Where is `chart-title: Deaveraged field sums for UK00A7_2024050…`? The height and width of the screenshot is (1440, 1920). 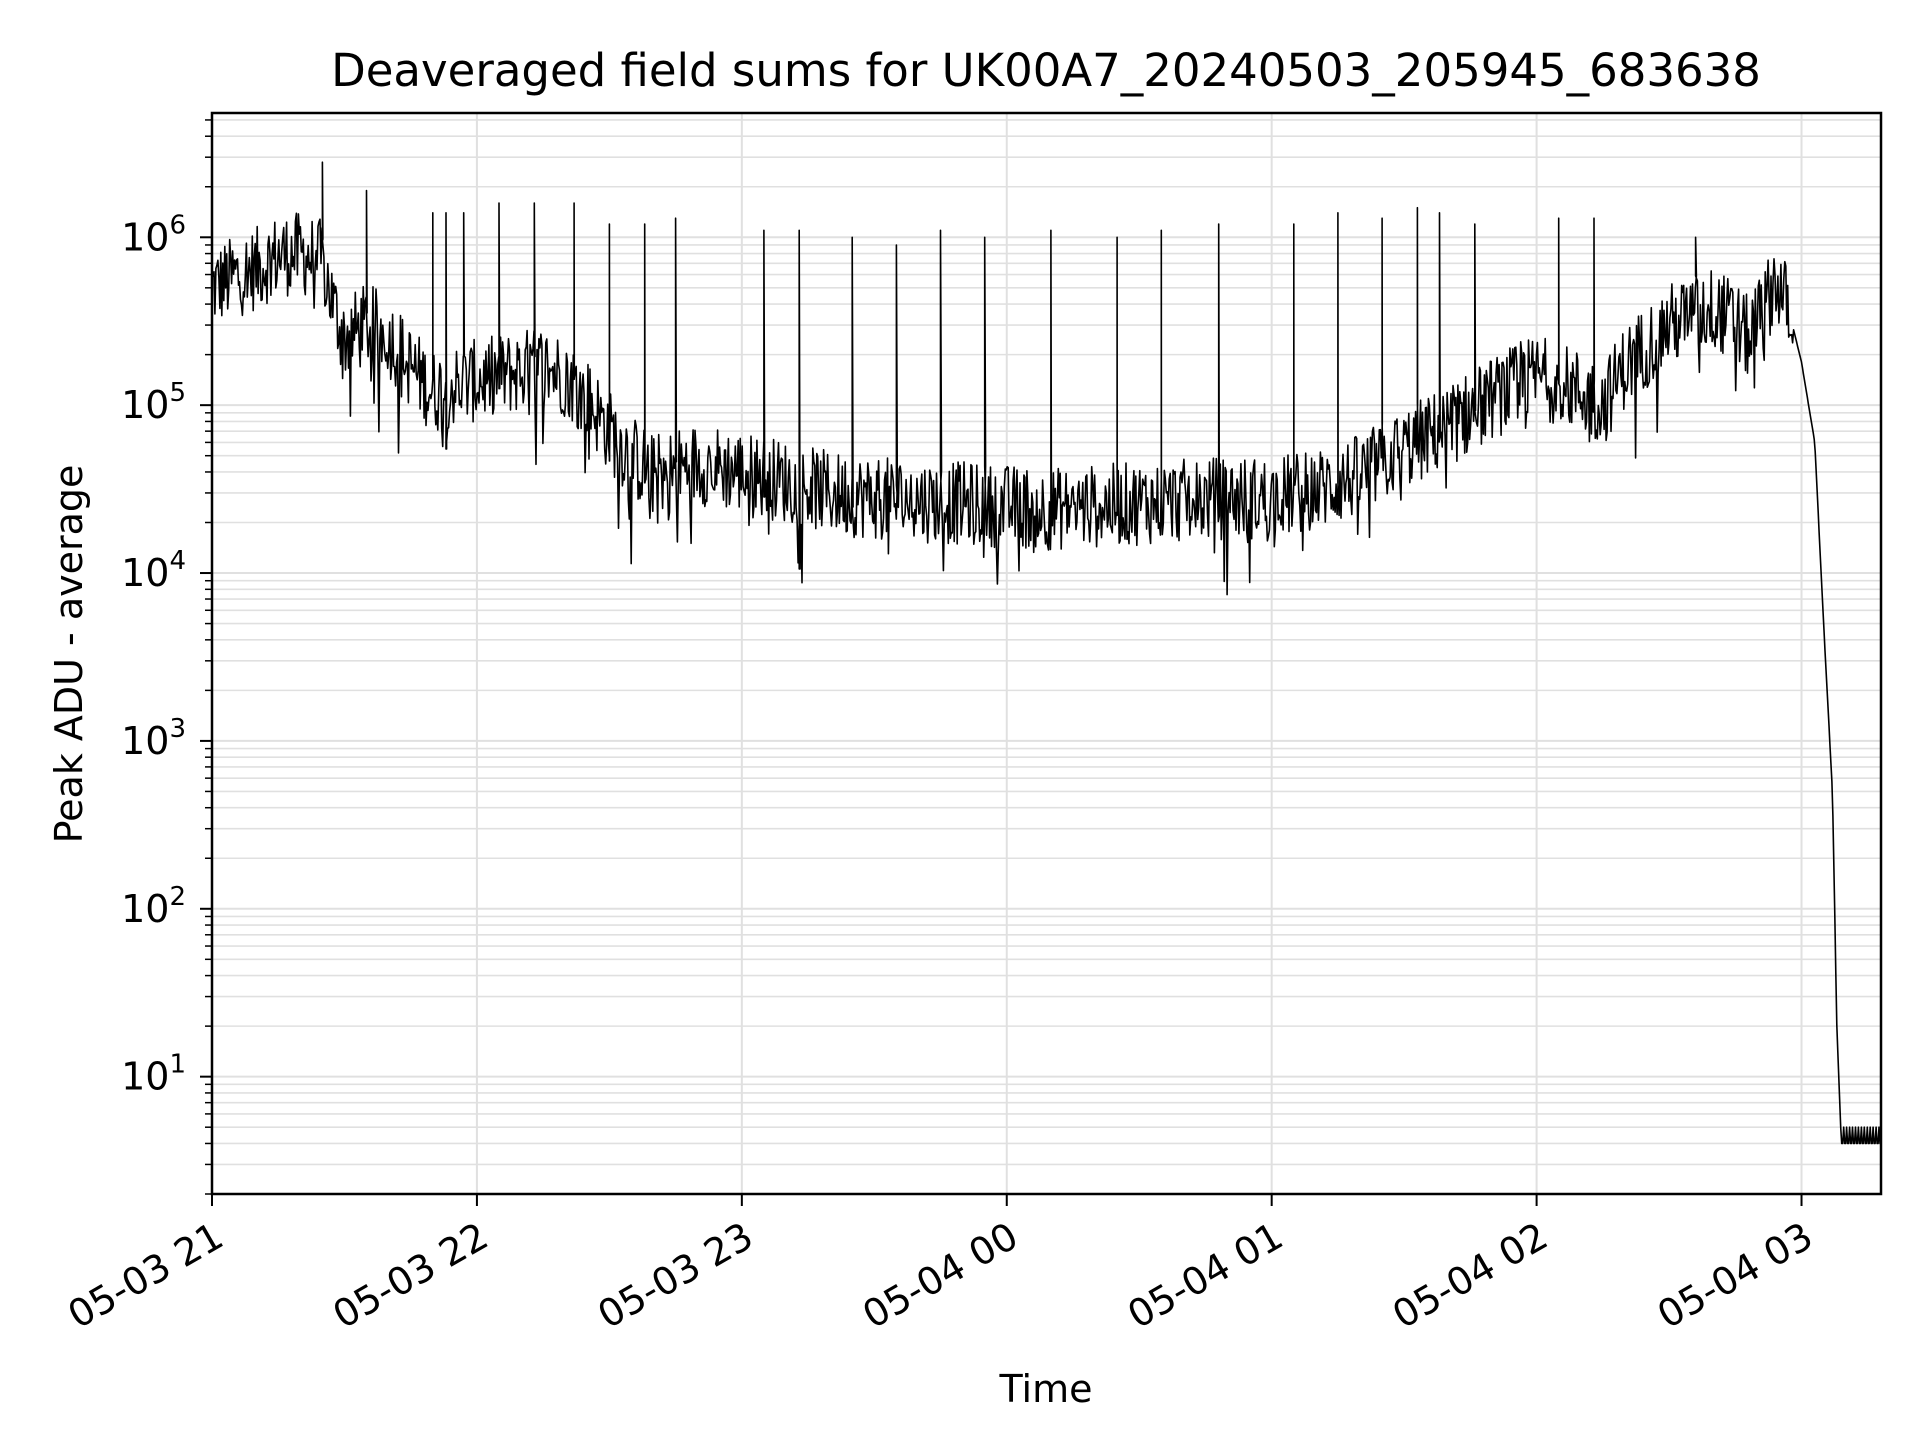 chart-title: Deaveraged field sums for UK00A7_2024050… is located at coordinates (1046, 70).